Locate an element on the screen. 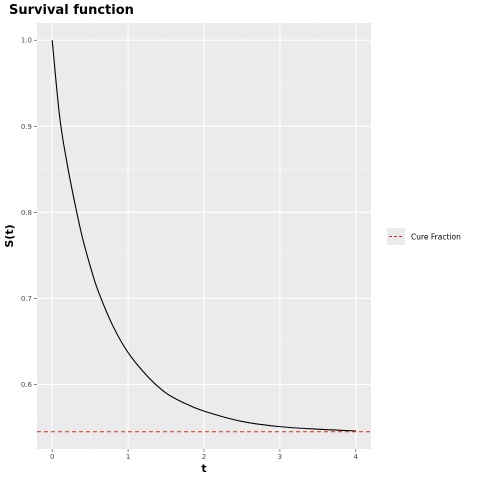 This screenshot has width=480, height=480. x-tick-label: 3 is located at coordinates (280, 457).